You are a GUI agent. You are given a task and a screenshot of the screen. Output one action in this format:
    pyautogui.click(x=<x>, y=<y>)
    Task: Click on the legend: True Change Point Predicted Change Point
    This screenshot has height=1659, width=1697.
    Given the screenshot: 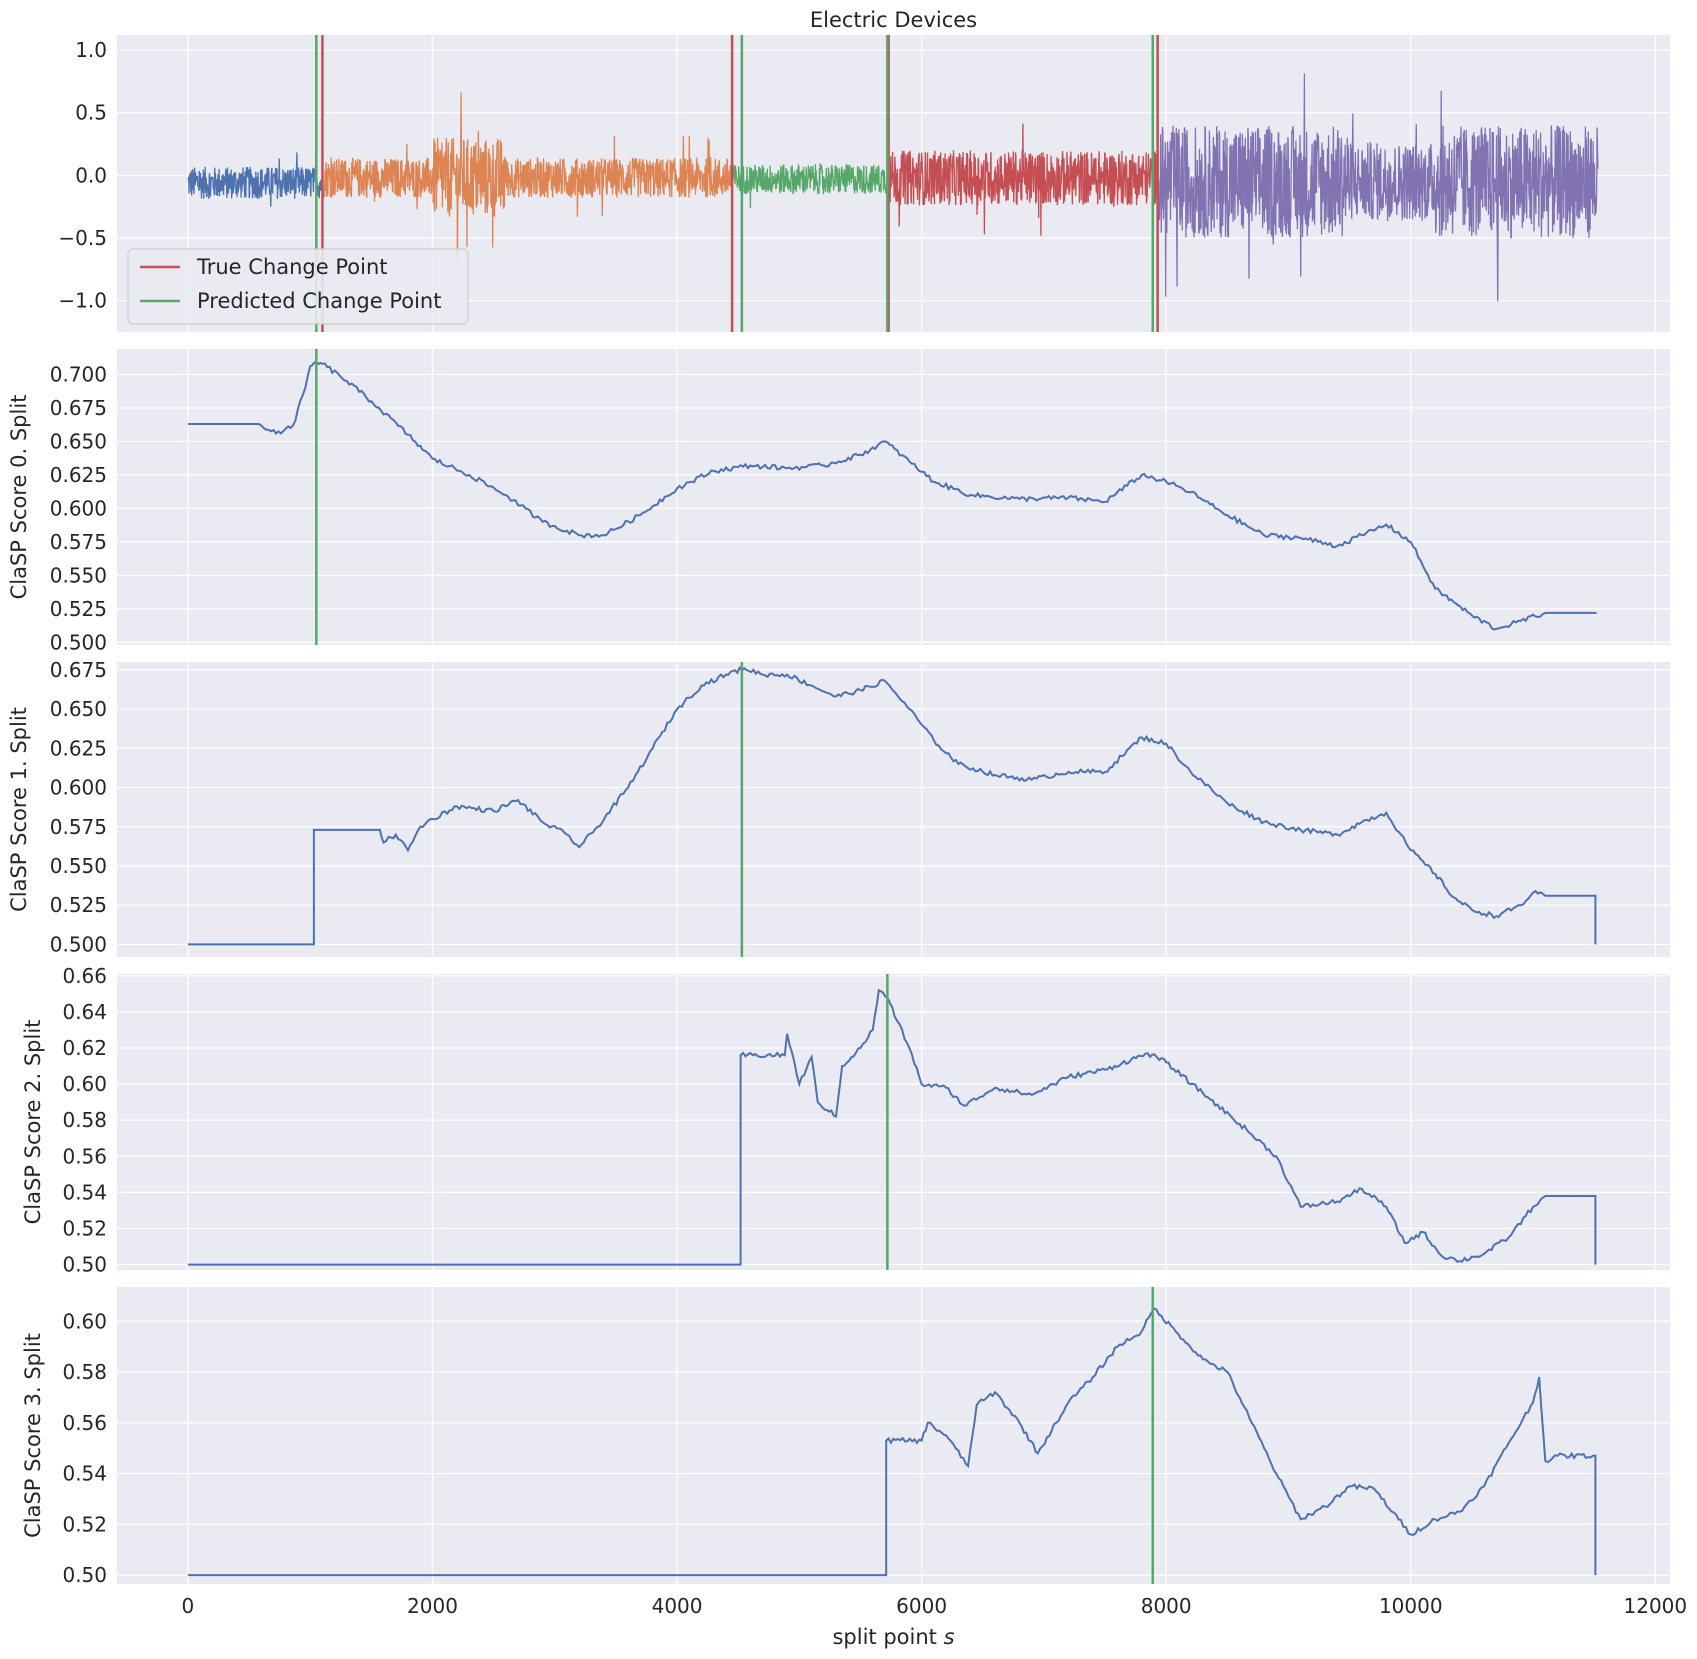 What is the action you would take?
    pyautogui.click(x=298, y=286)
    